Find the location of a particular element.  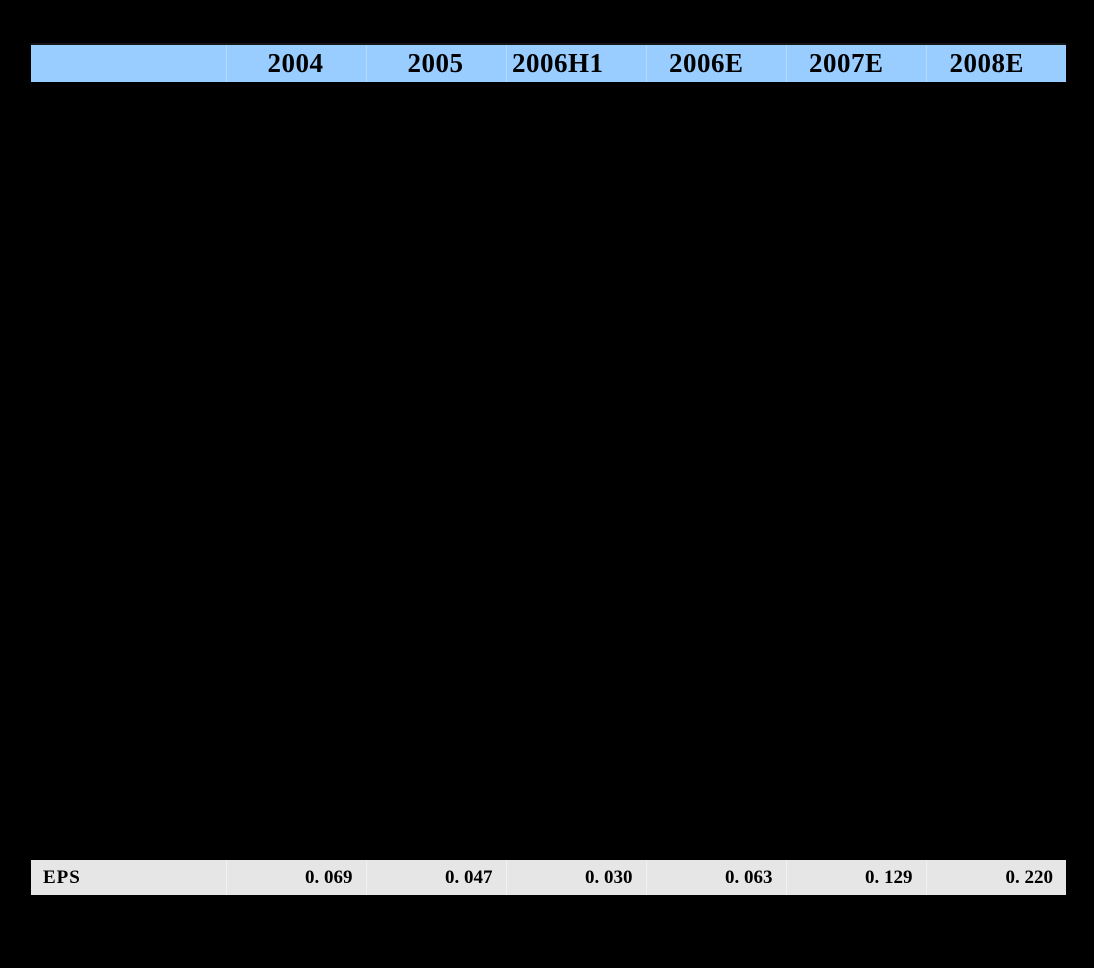

header-year-2004: 2004 is located at coordinates (295, 62).